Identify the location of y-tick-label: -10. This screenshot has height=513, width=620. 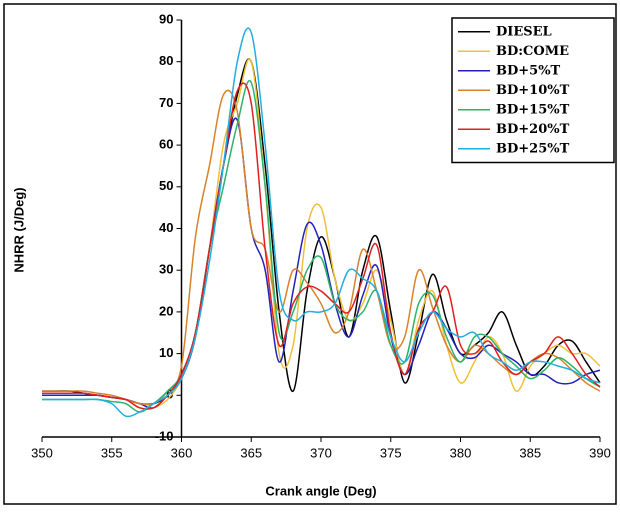
(164, 435).